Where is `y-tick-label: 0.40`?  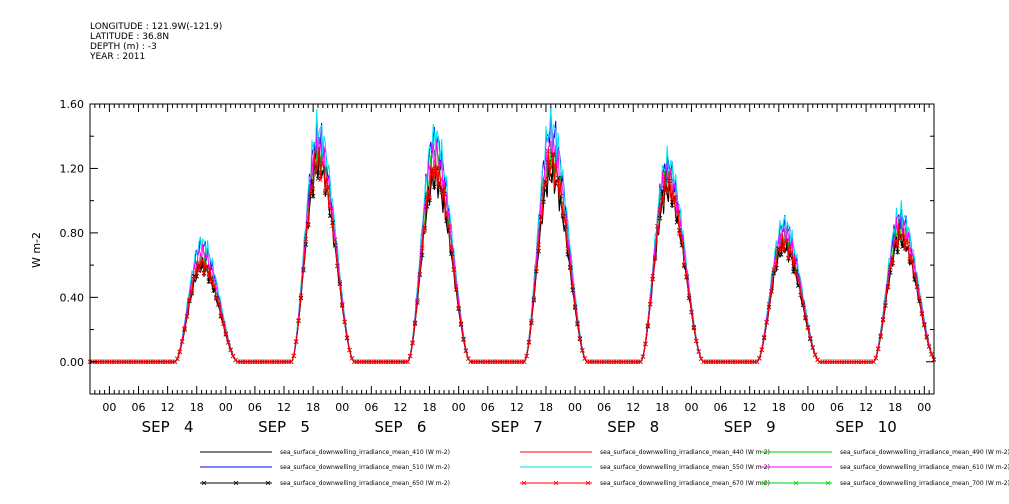
y-tick-label: 0.40 is located at coordinates (72, 297).